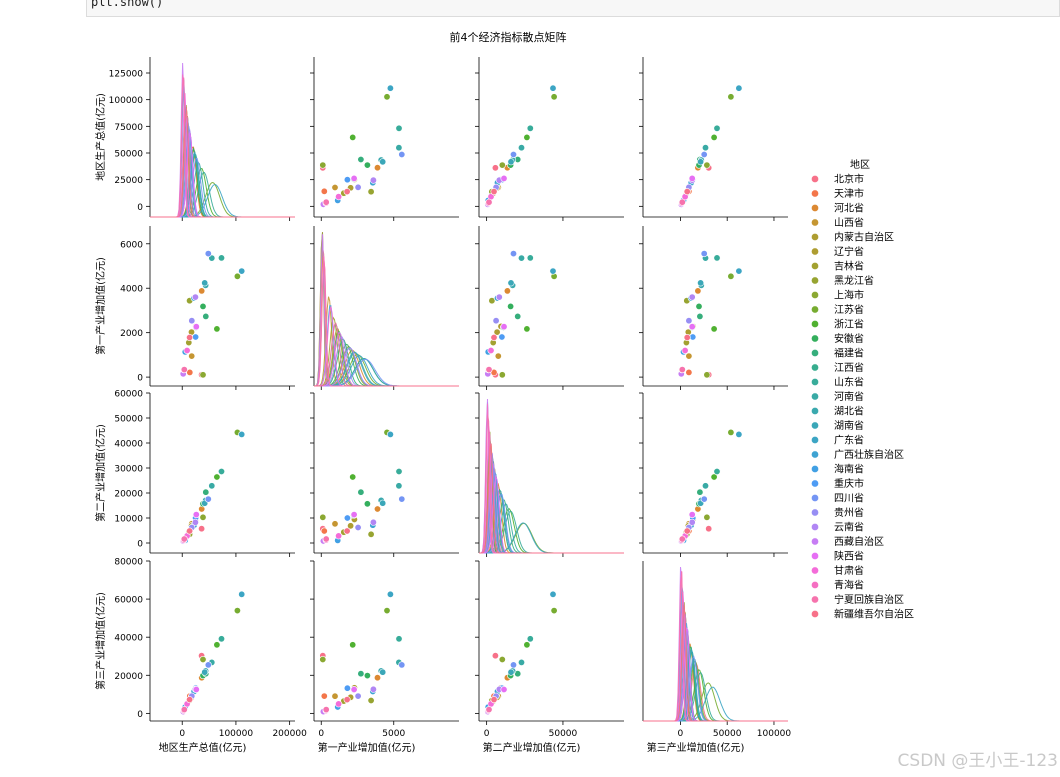 The width and height of the screenshot is (1060, 777). I want to click on y-tick-label: 4000, so click(131, 290).